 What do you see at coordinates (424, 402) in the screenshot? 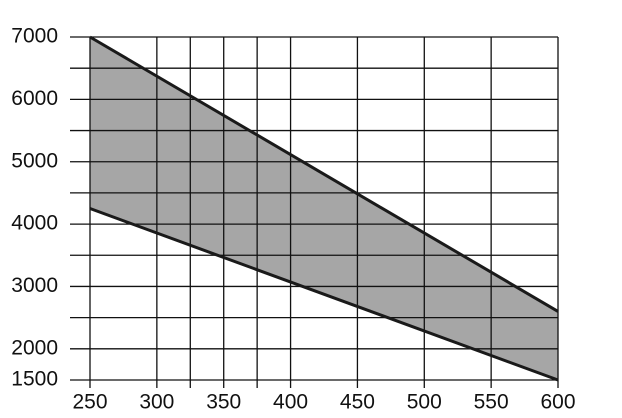
I see `x-tick-label: 500` at bounding box center [424, 402].